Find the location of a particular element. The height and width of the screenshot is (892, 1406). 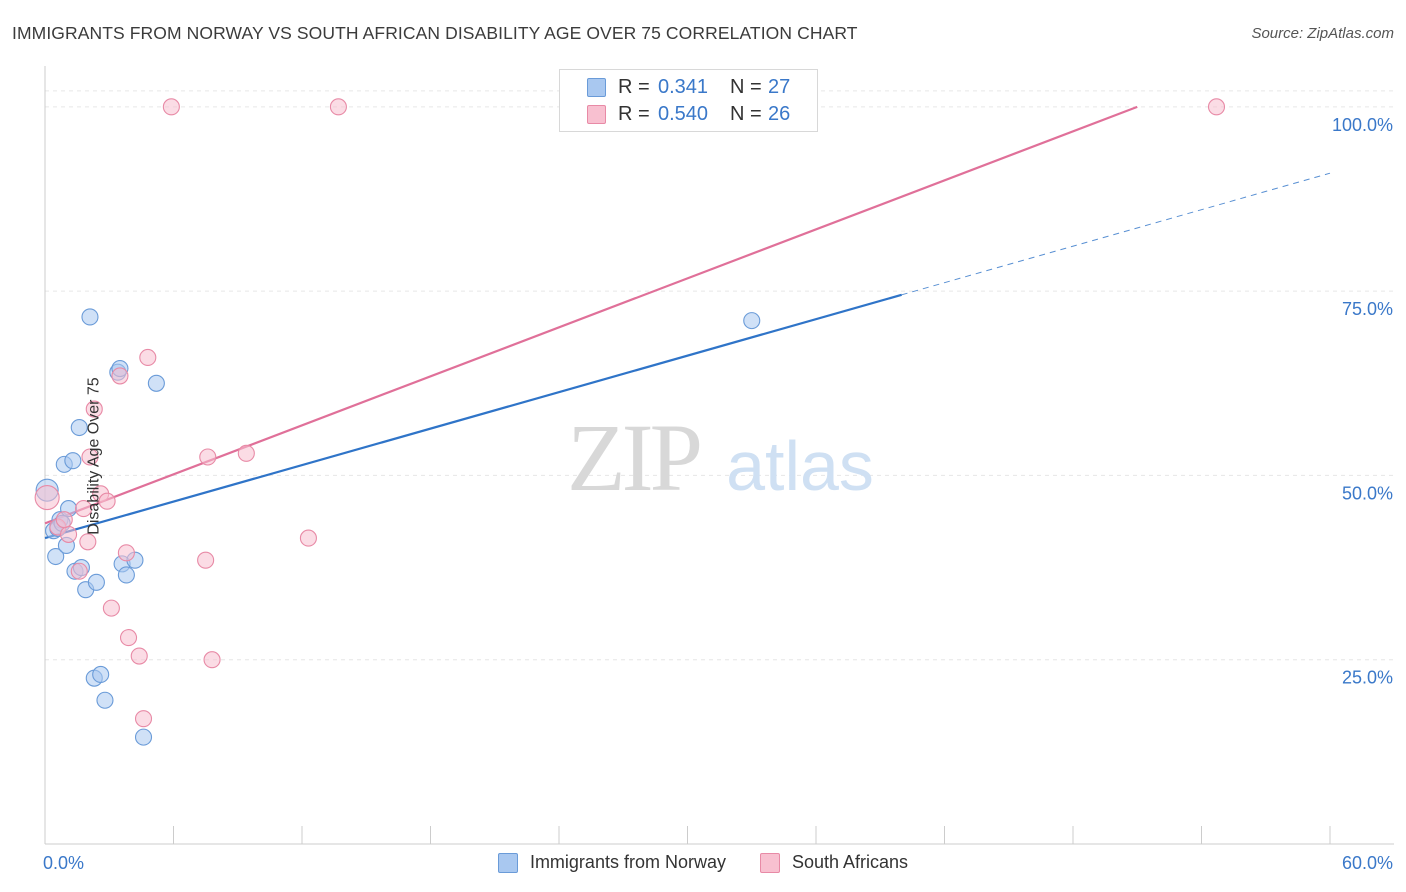

series-swatch-south-africans is located at coordinates (769, 862).